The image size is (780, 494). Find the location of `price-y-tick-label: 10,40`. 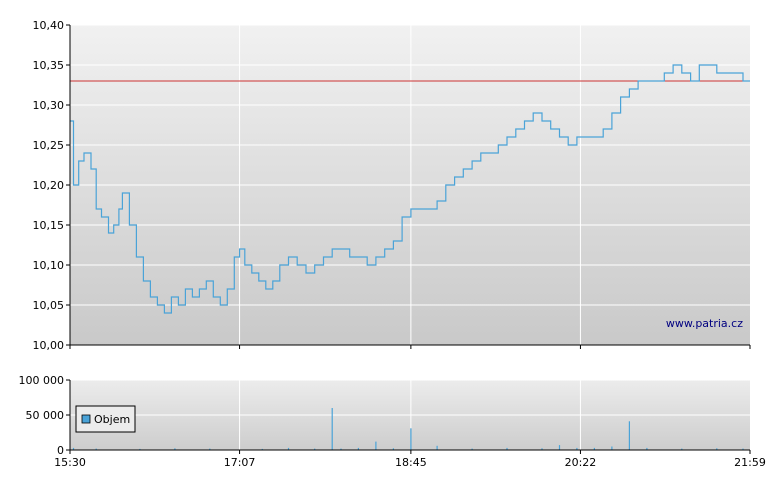

price-y-tick-label: 10,40 is located at coordinates (49, 25).